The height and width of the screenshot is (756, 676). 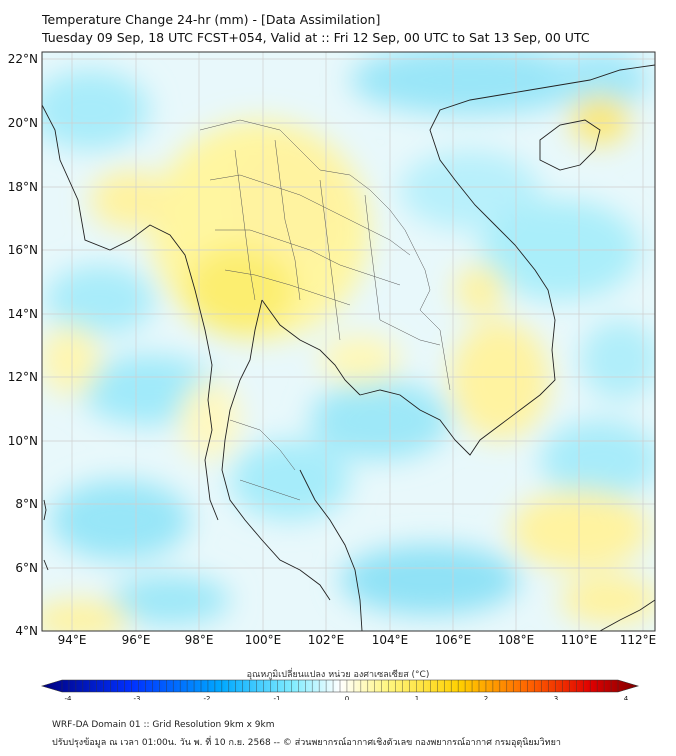 What do you see at coordinates (23, 314) in the screenshot?
I see `lat-label: 14°N` at bounding box center [23, 314].